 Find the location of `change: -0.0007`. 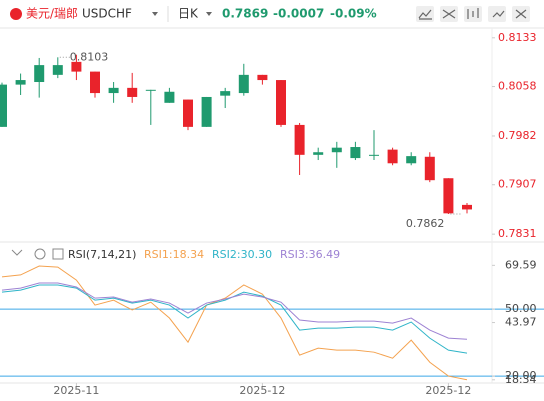

change: -0.0007 is located at coordinates (298, 14).